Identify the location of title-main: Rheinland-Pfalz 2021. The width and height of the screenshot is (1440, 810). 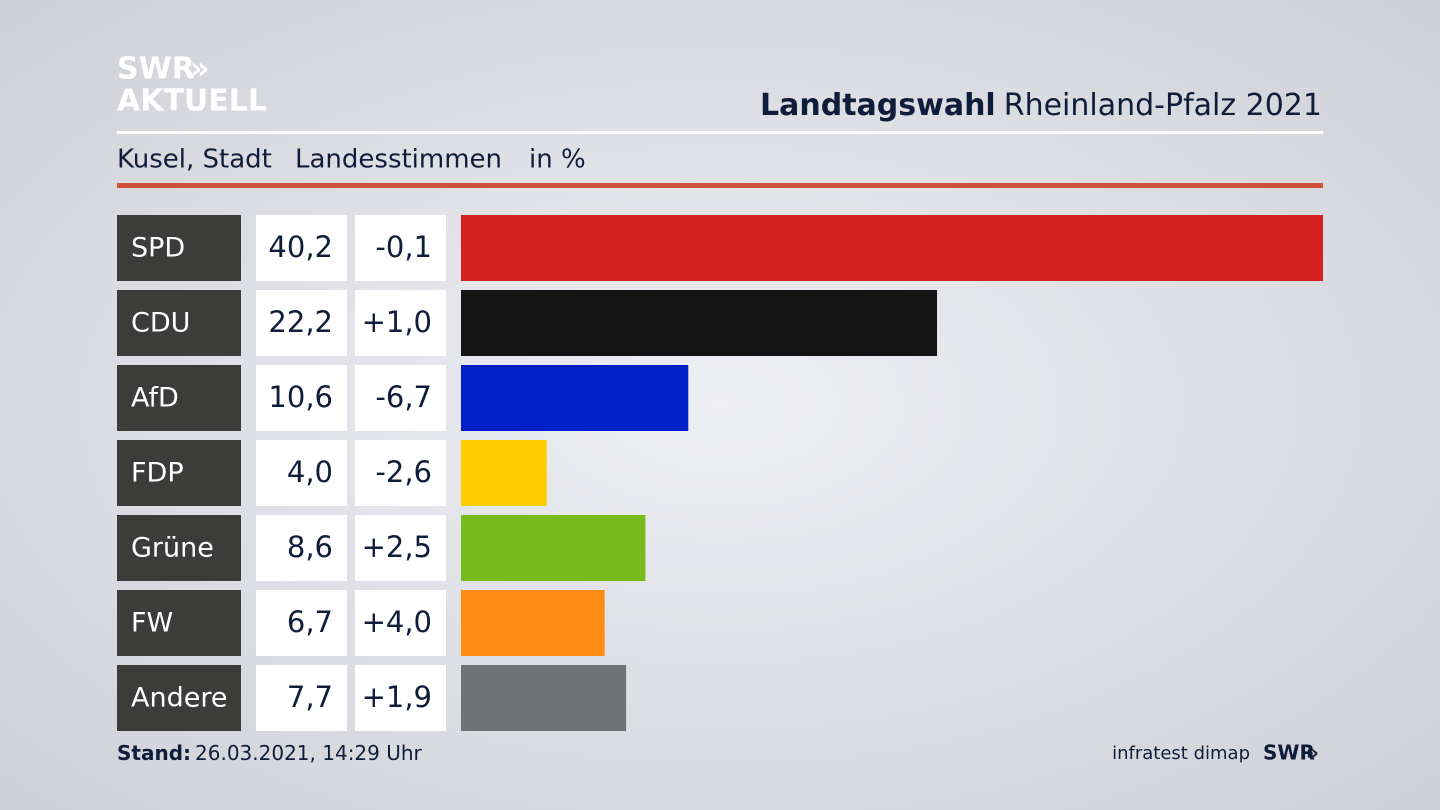
(1163, 105).